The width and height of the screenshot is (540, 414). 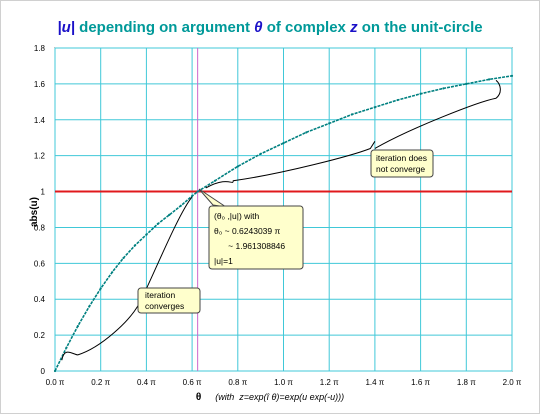 I want to click on y-tick-label: 0.6, so click(x=40, y=263).